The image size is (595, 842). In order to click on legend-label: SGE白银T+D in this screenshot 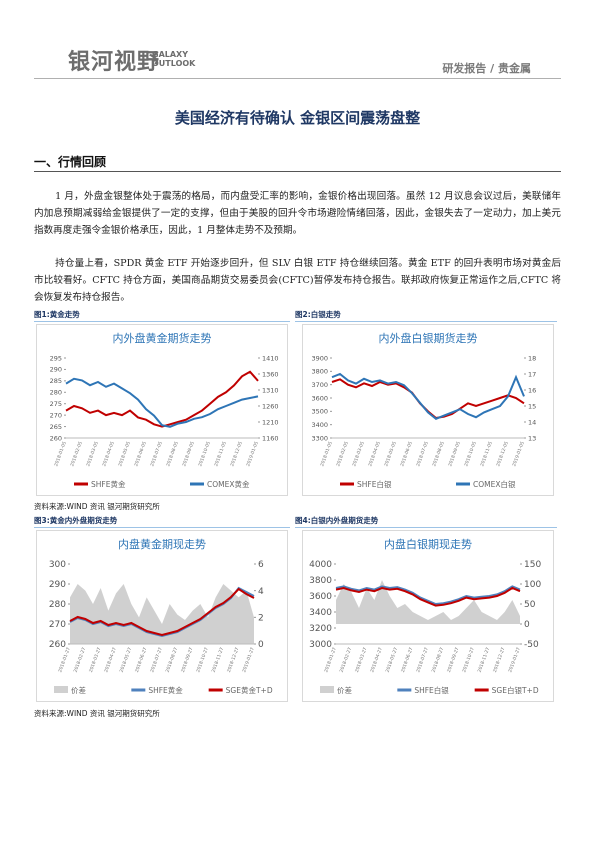, I will do `click(515, 690)`.